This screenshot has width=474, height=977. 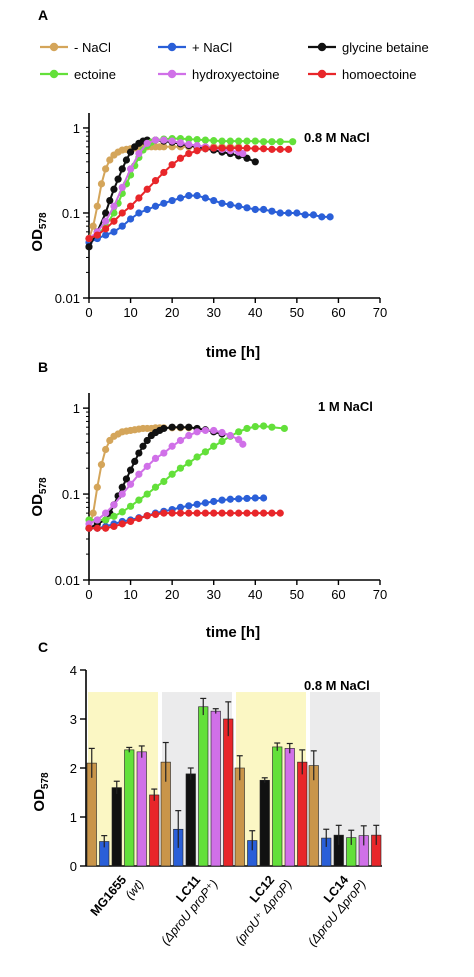 What do you see at coordinates (130, 312) in the screenshot?
I see `panel-a-x-tick-label: 10` at bounding box center [130, 312].